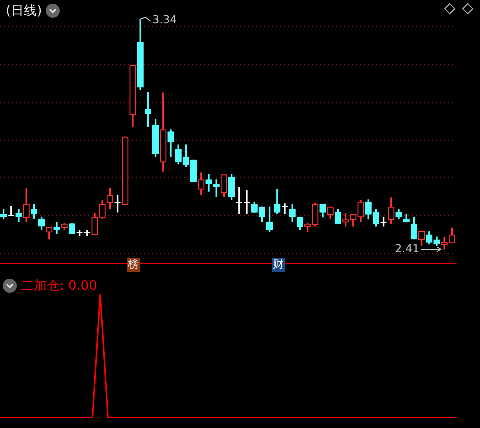  What do you see at coordinates (407, 249) in the screenshot?
I see `annotation: 2.41` at bounding box center [407, 249].